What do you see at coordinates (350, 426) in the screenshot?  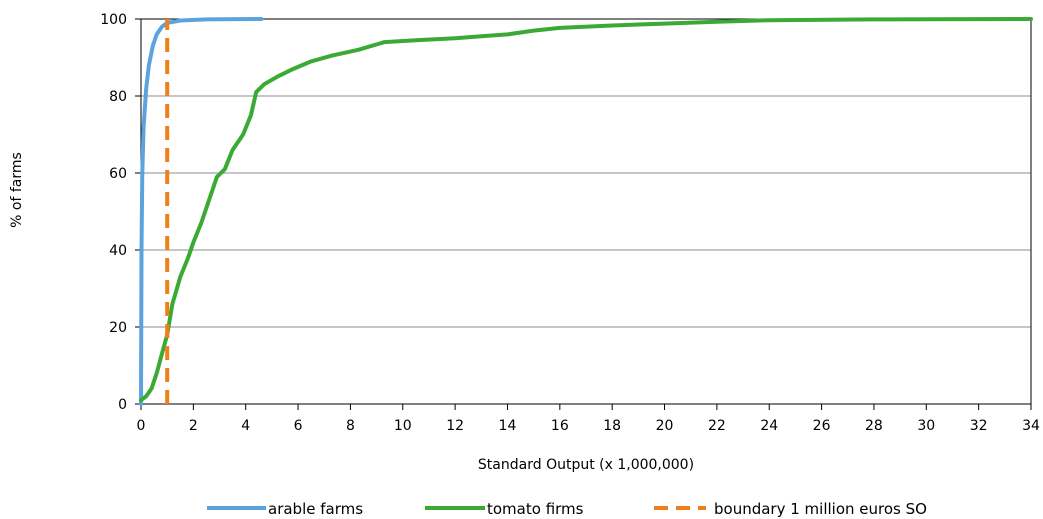 I see `x-tick-label: 8` at bounding box center [350, 426].